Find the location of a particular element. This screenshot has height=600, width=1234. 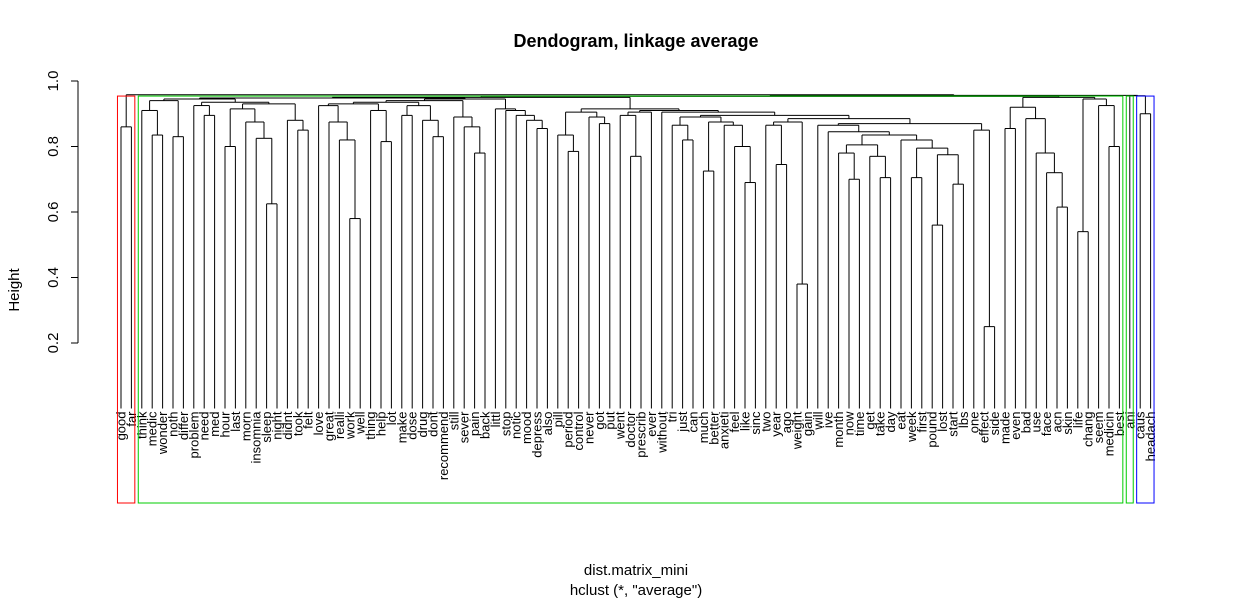

leaf-label: realli is located at coordinates (339, 425).